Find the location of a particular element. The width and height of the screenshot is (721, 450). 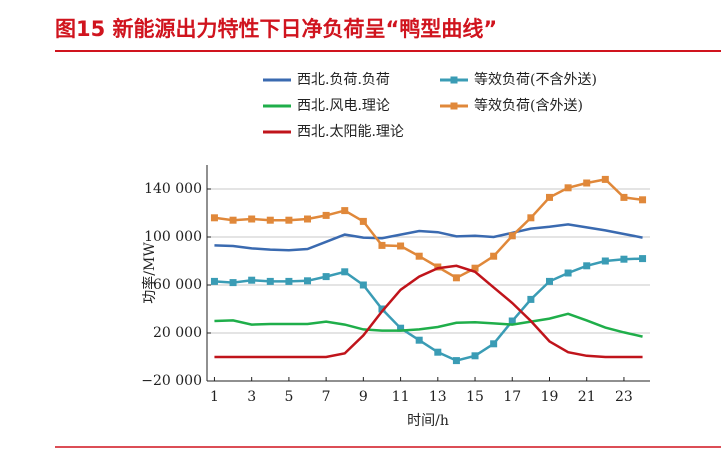

legend-label: 等效负荷(不含外送) is located at coordinates (535, 79).